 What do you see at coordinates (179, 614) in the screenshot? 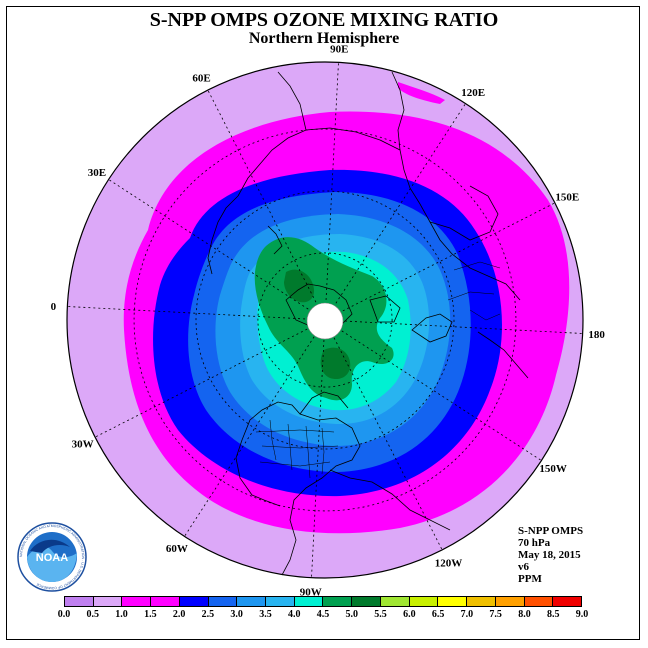
I see `colorbar-tick-label: 2.0` at bounding box center [179, 614].